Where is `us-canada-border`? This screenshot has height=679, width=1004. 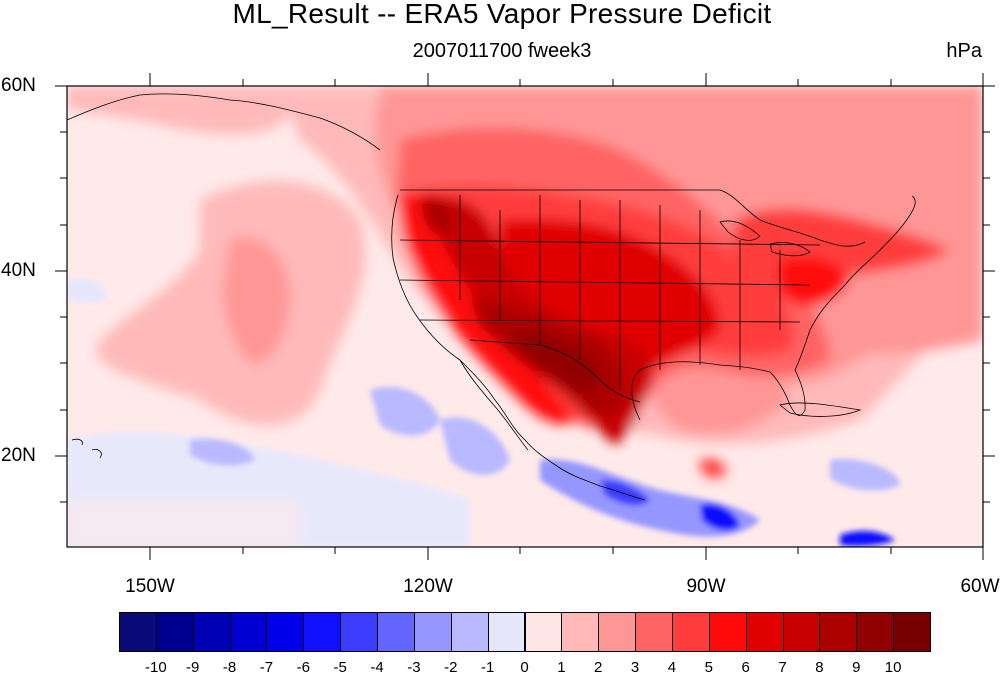
us-canada-border is located at coordinates (633, 218).